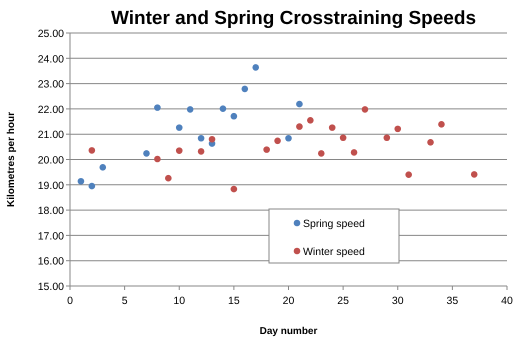 This screenshot has width=527, height=346. Describe the element at coordinates (51, 135) in the screenshot. I see `y-tick-label: 21.00` at that location.